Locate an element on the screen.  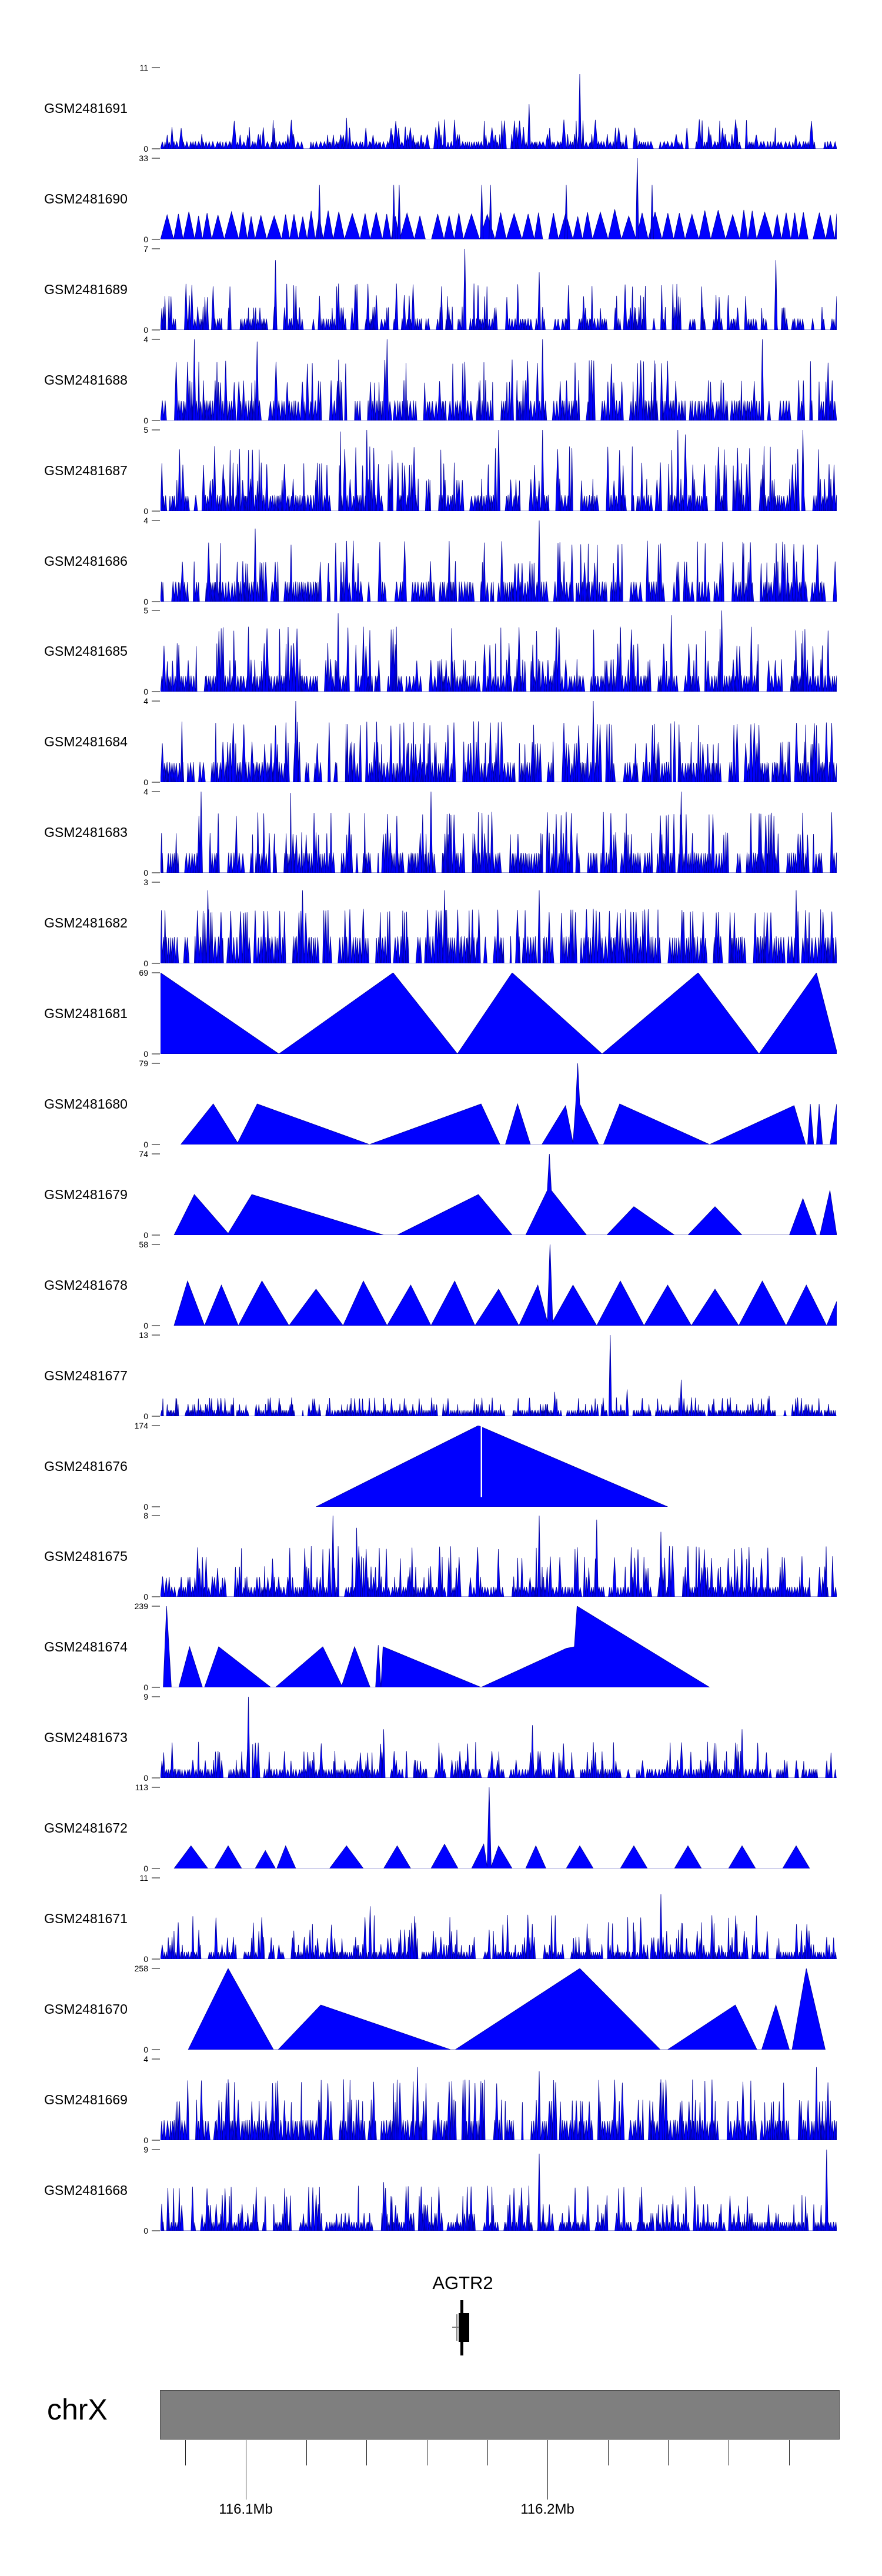
track-sample-label: GSM2481684 is located at coordinates (86, 742).